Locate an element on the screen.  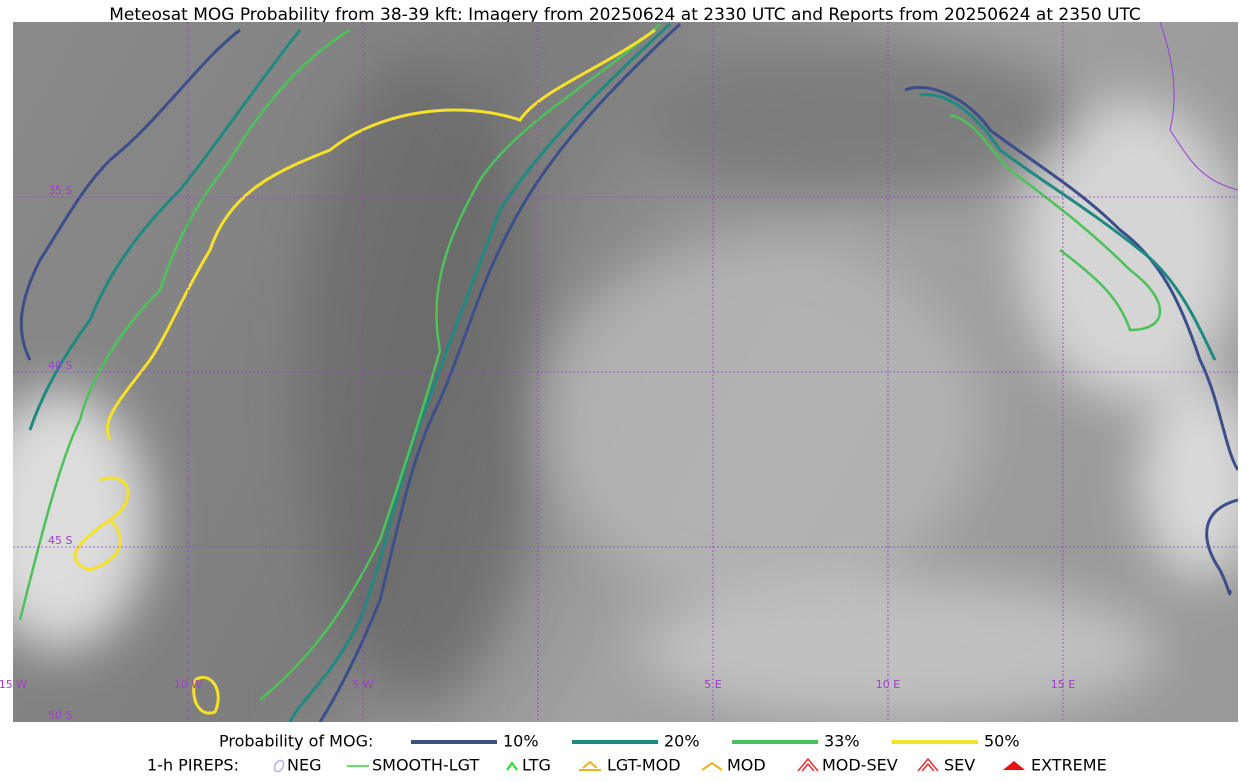
legend-entry: MOD-SEV is located at coordinates (860, 765).